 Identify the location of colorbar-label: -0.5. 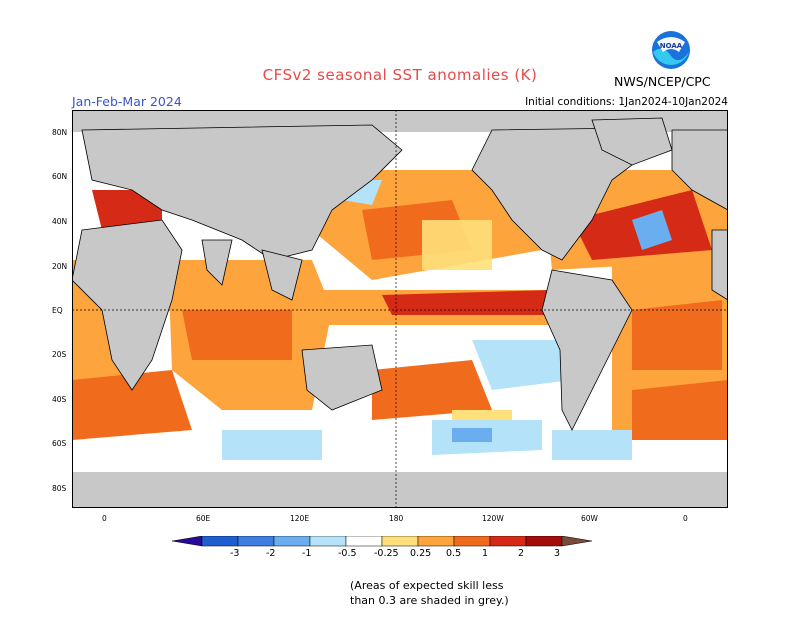
(347, 553).